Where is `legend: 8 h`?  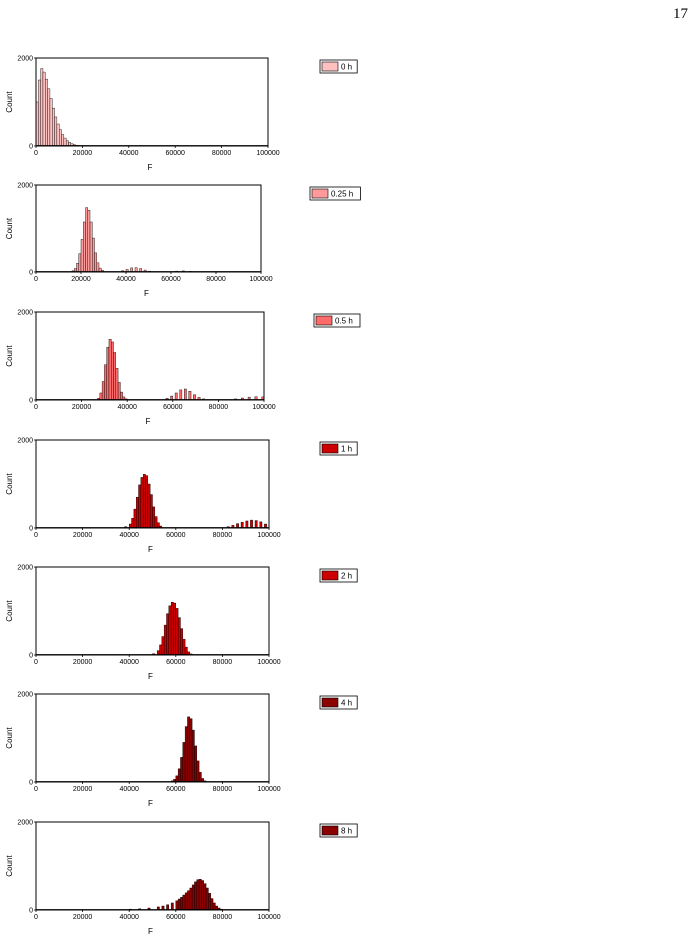
legend: 8 h is located at coordinates (338, 830).